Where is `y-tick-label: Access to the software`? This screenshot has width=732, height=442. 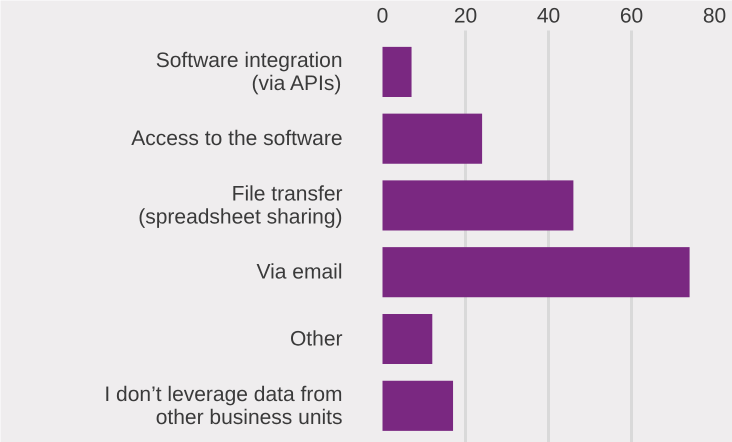 y-tick-label: Access to the software is located at coordinates (237, 138).